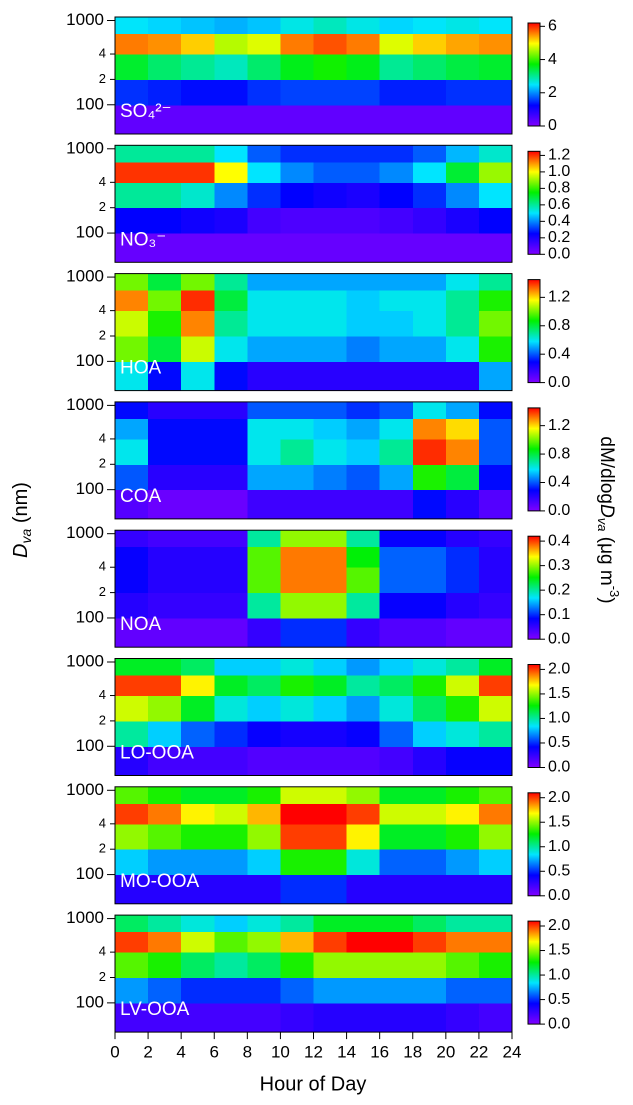 The width and height of the screenshot is (633, 1105). What do you see at coordinates (280, 1052) in the screenshot?
I see `x-tick-label: 10` at bounding box center [280, 1052].